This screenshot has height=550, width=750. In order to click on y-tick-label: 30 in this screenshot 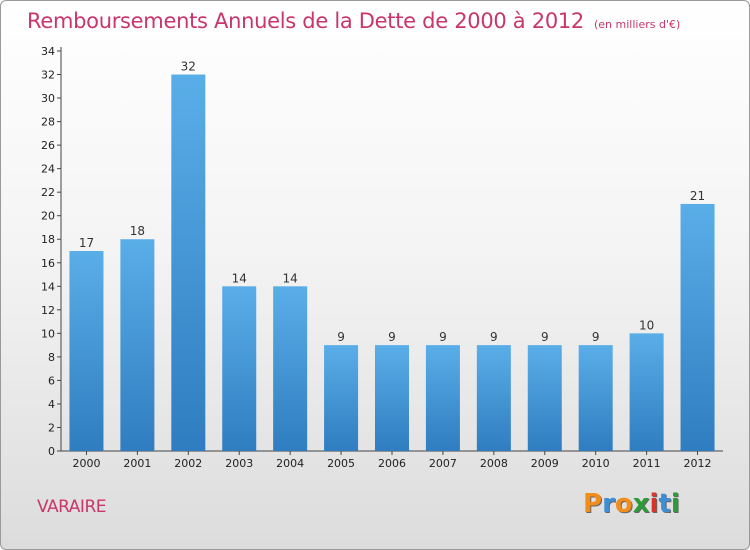, I will do `click(48, 98)`.